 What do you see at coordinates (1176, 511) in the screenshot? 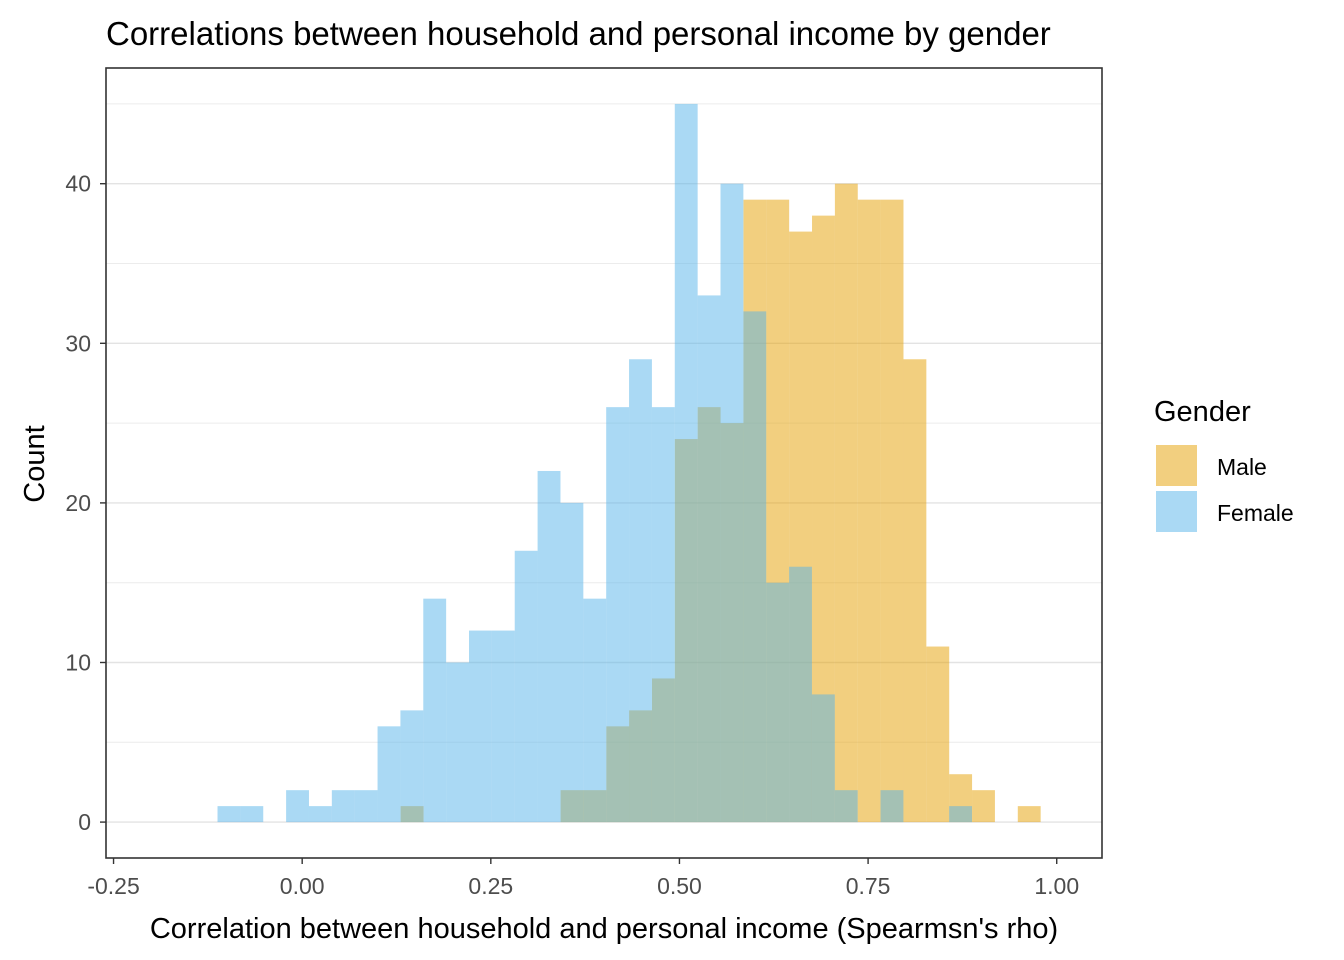
I see `legend-swatch-female` at bounding box center [1176, 511].